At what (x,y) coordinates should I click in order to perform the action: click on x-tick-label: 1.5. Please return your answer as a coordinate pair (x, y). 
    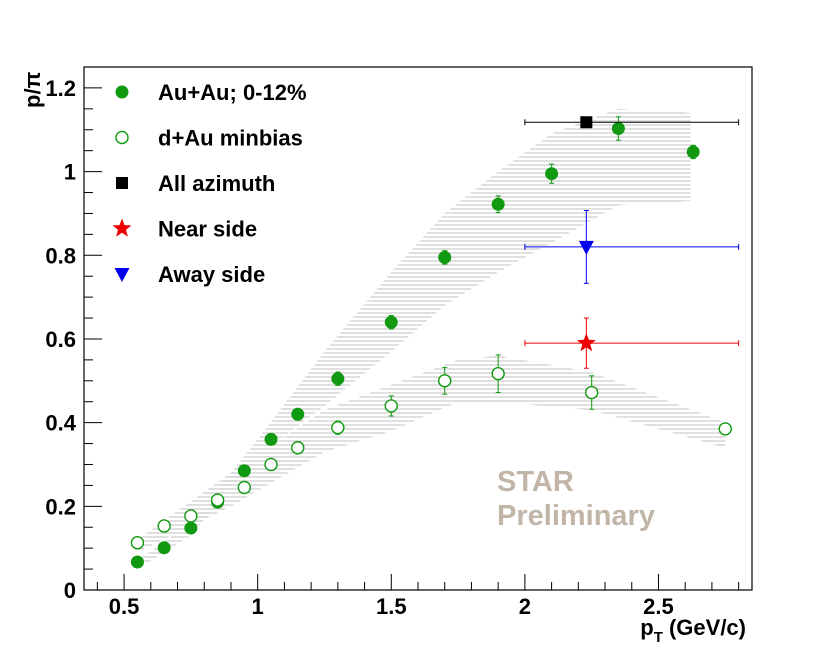
    Looking at the image, I should click on (391, 606).